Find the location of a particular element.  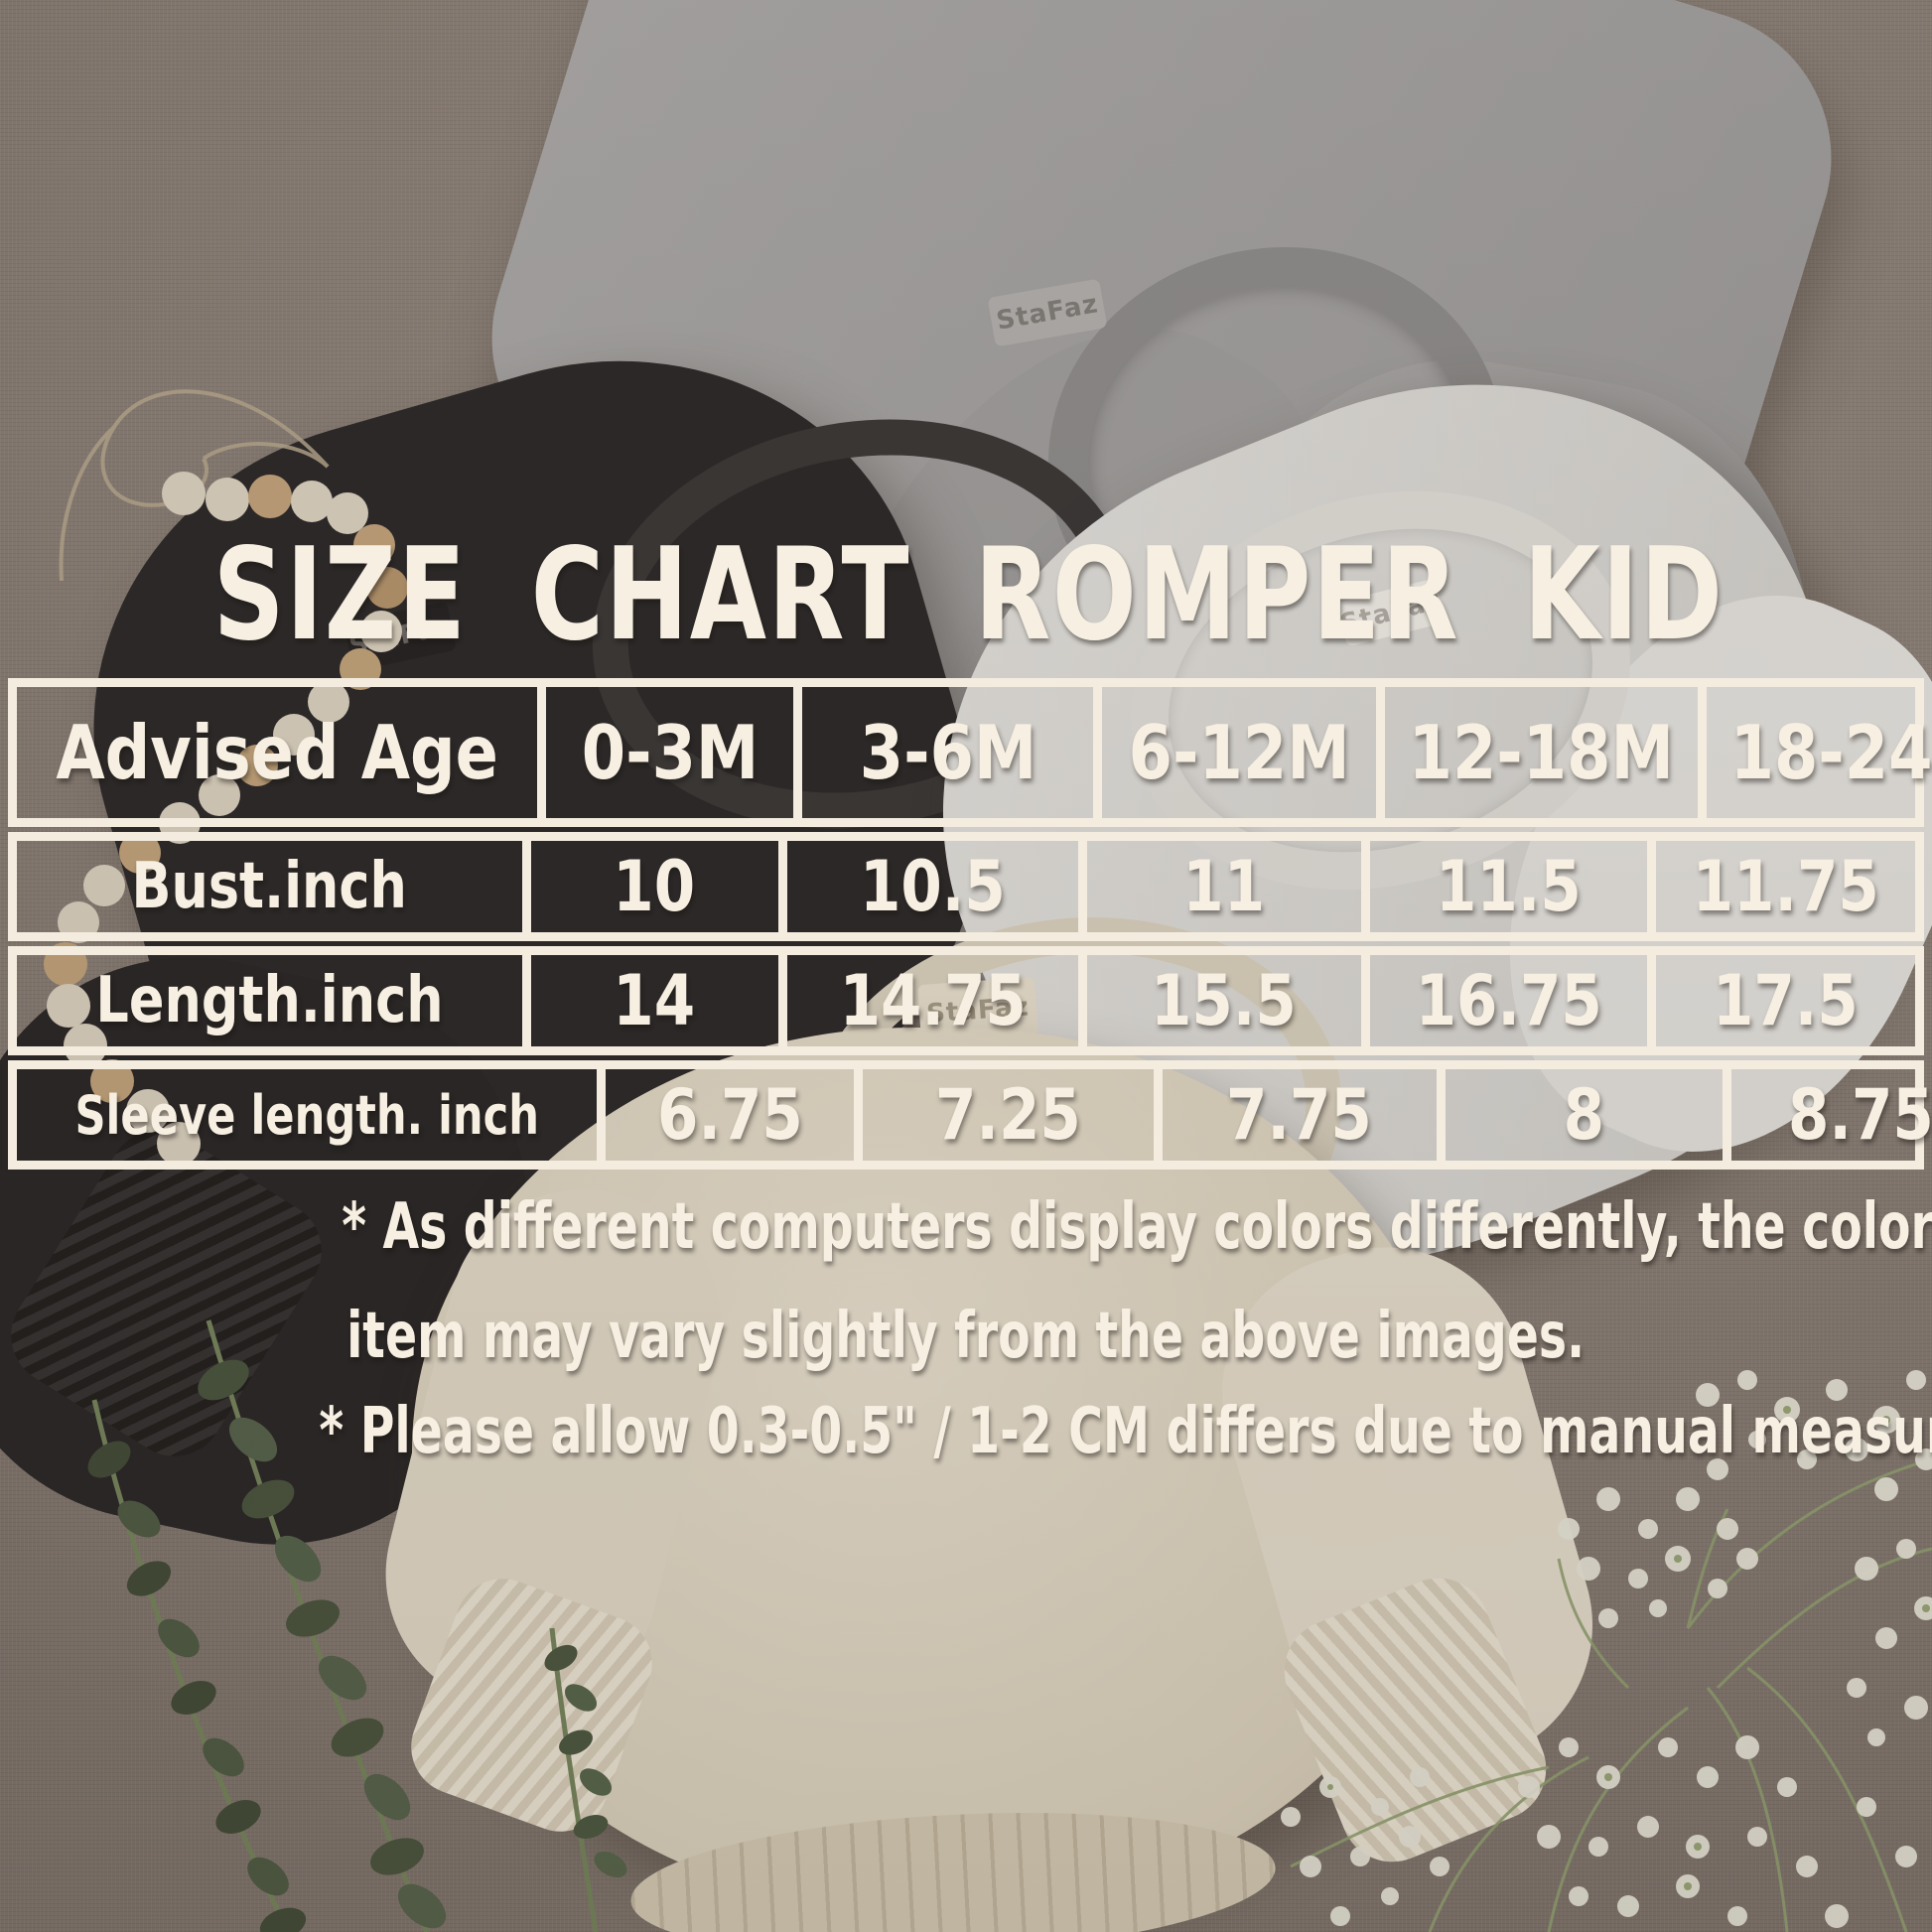

value-cell: 15.5 is located at coordinates (1219, 1000).